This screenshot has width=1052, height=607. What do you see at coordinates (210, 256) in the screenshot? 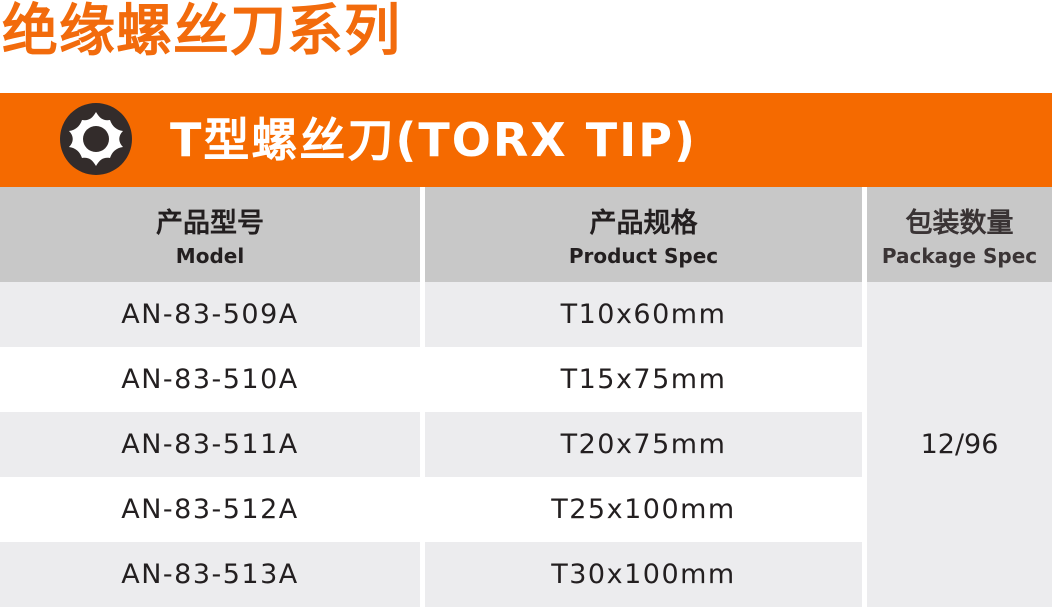
I see `header-en: Model` at bounding box center [210, 256].